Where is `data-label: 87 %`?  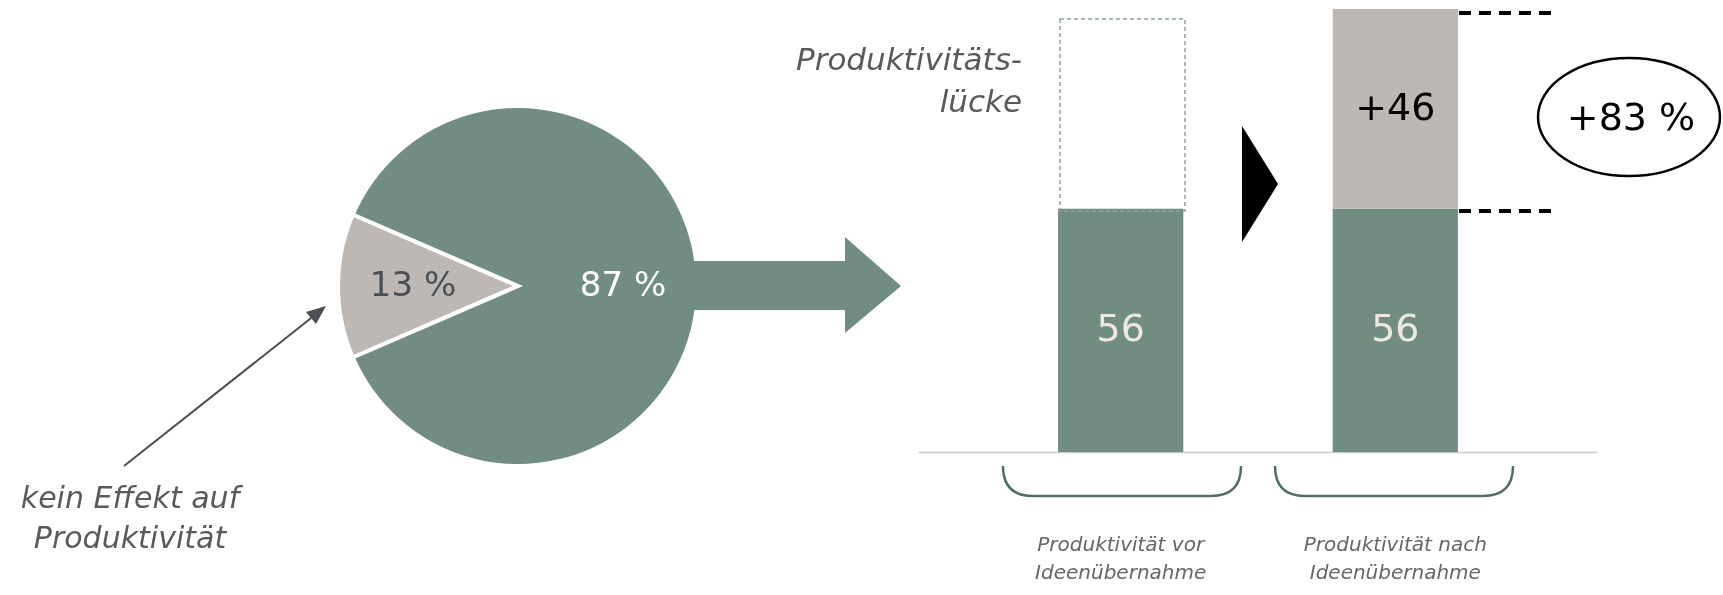 data-label: 87 % is located at coordinates (623, 284).